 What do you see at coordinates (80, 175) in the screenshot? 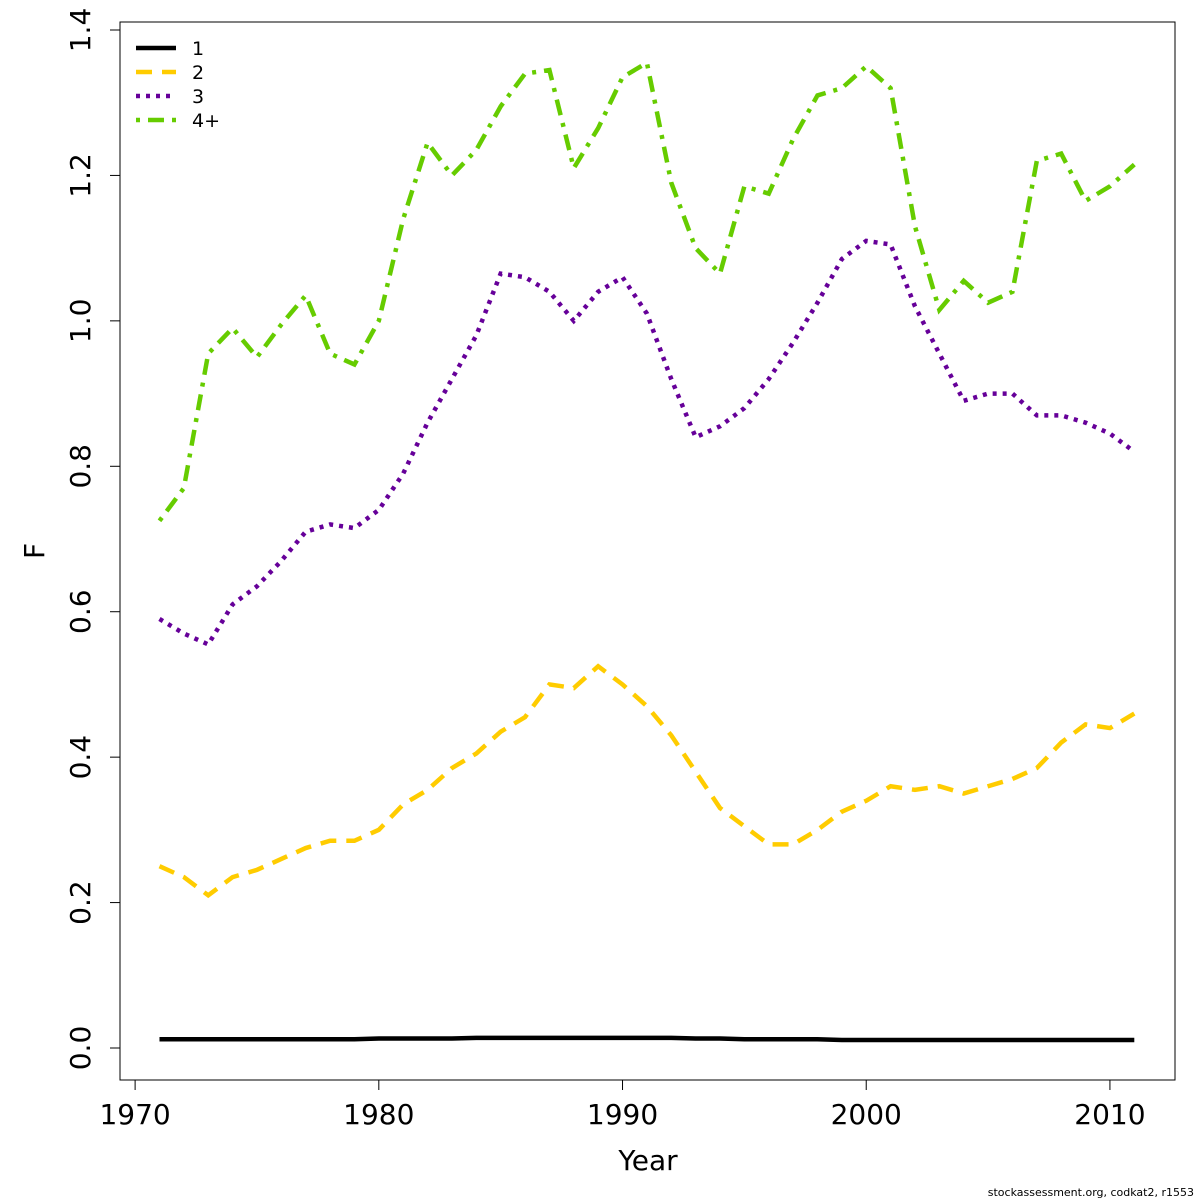
I see `y-tick-label: 1.2` at bounding box center [80, 175].